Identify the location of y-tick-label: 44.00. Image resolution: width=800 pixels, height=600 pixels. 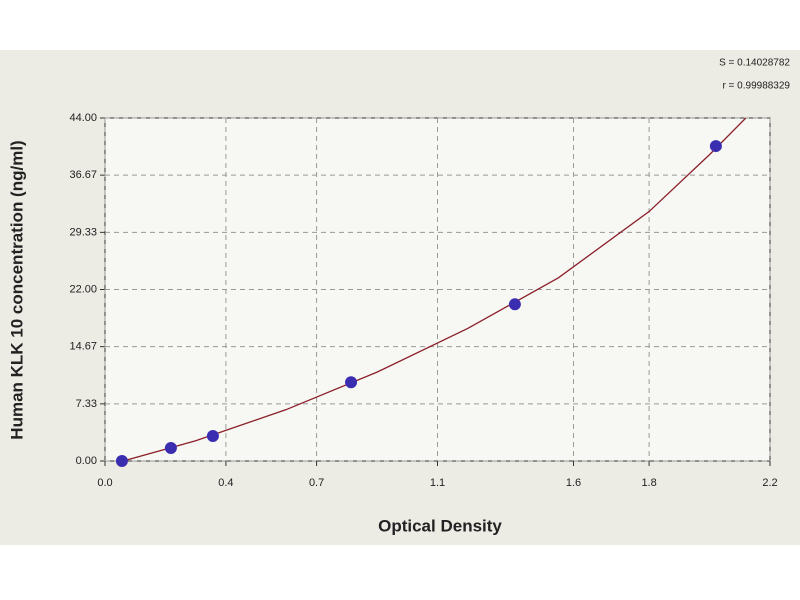
(83, 118).